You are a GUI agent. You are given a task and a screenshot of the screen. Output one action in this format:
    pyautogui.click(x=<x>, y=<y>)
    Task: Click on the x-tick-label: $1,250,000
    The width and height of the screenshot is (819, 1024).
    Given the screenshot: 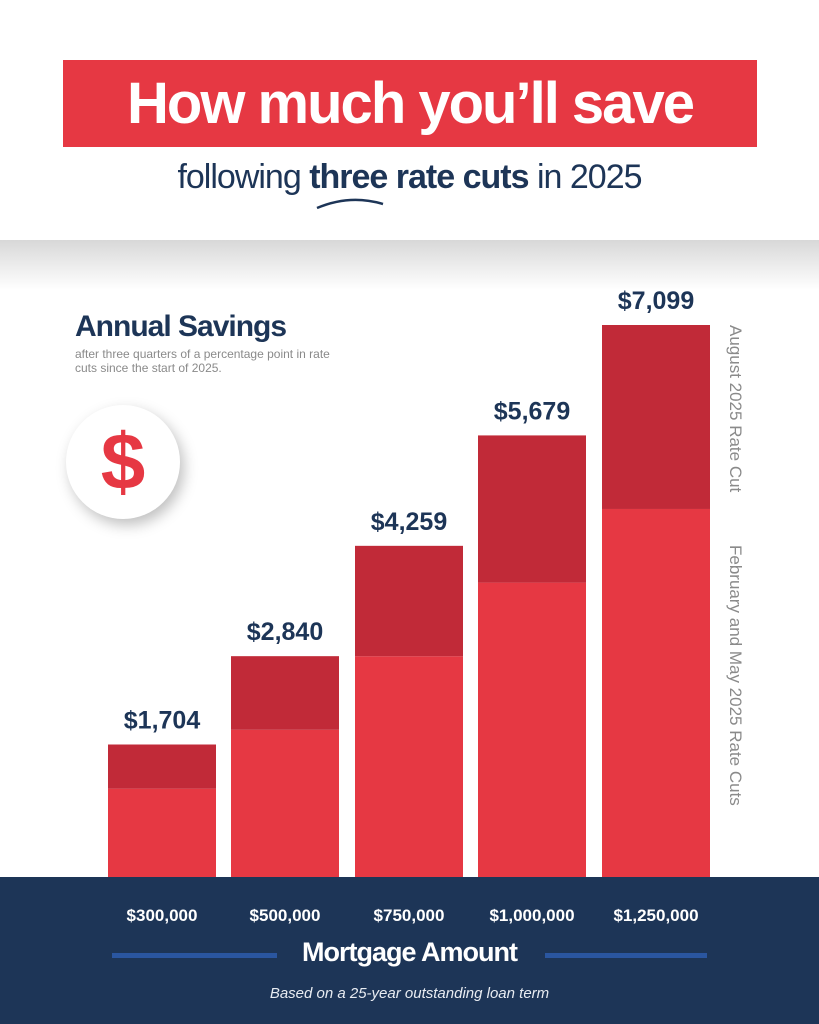 What is the action you would take?
    pyautogui.click(x=655, y=915)
    